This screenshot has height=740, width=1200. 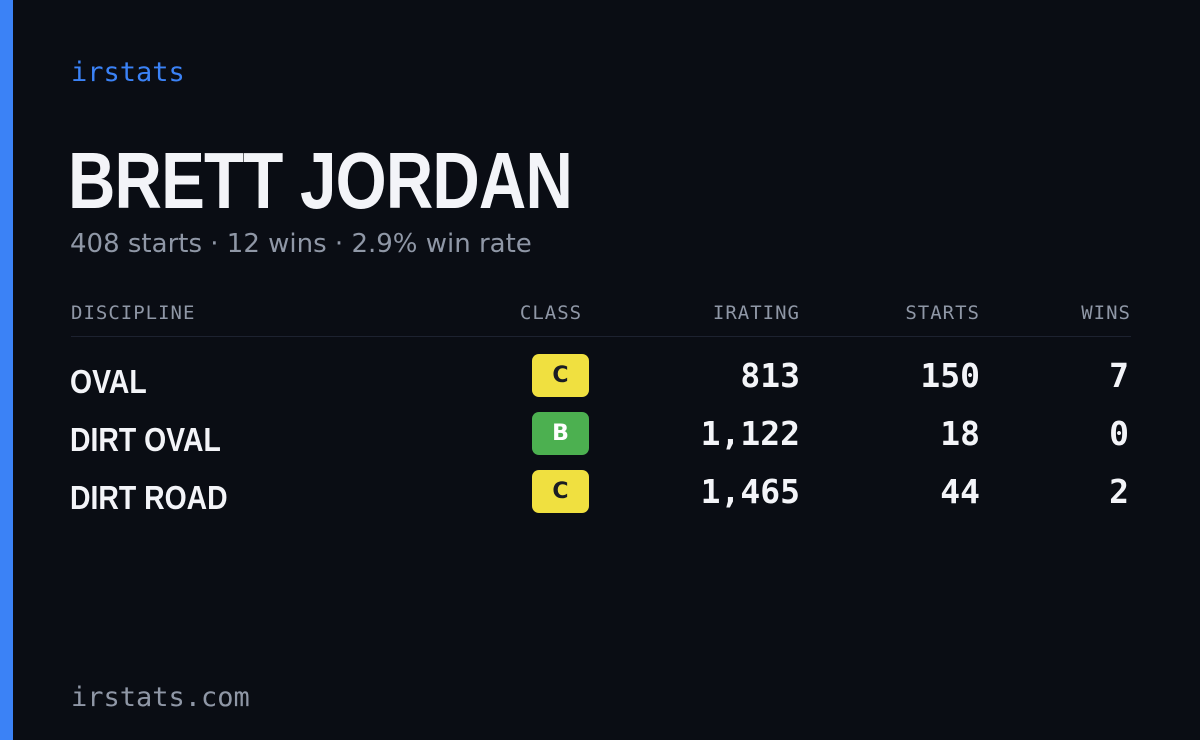 What do you see at coordinates (960, 491) in the screenshot?
I see `starts-value: 44` at bounding box center [960, 491].